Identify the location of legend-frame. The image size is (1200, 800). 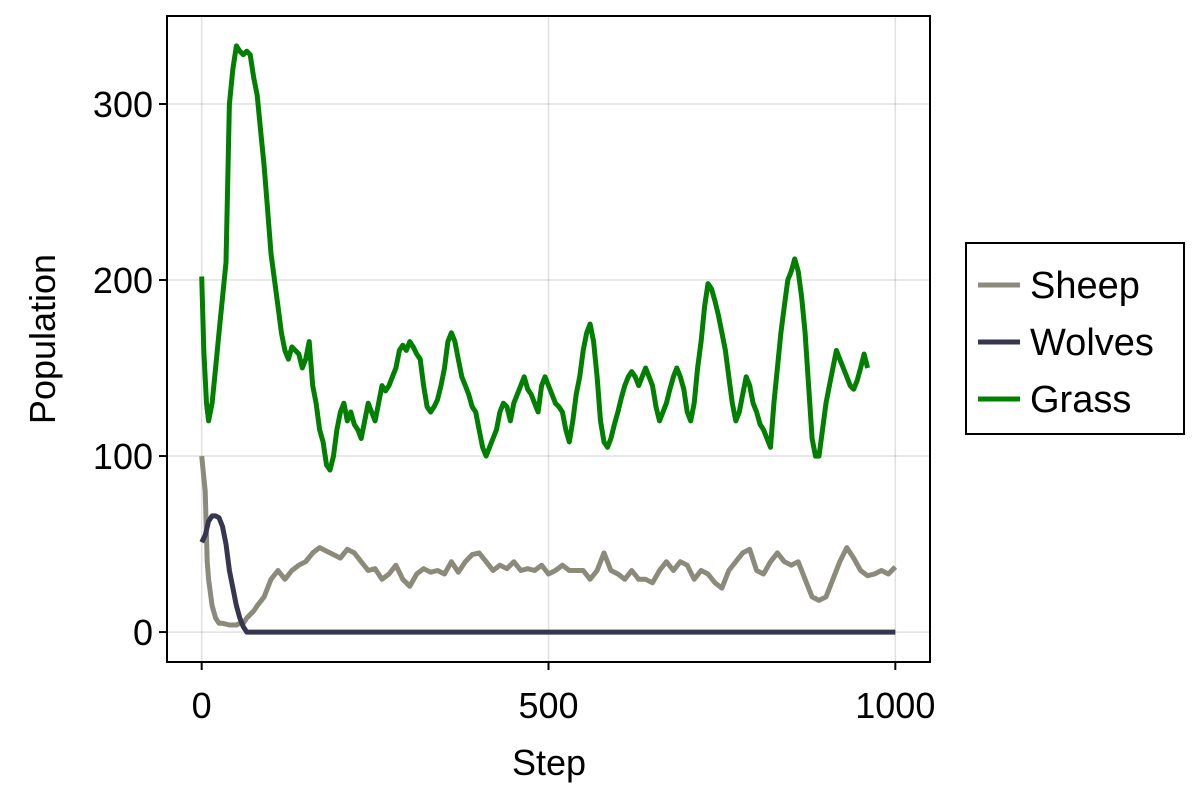
(1075, 338).